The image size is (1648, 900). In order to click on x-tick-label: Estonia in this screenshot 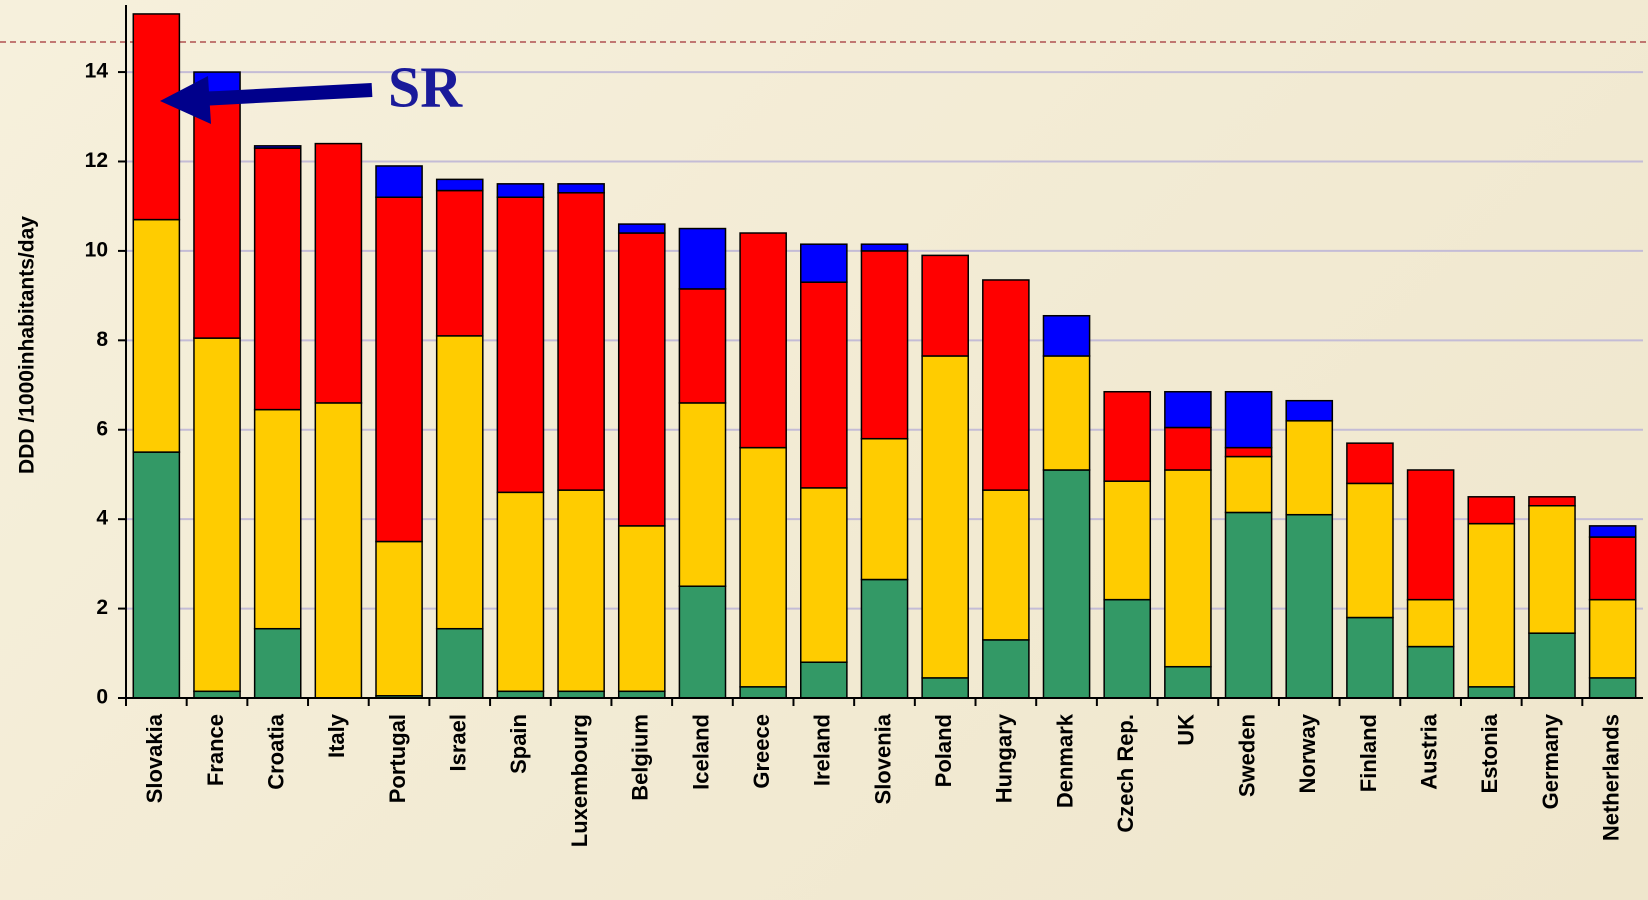, I will do `click(1489, 753)`.